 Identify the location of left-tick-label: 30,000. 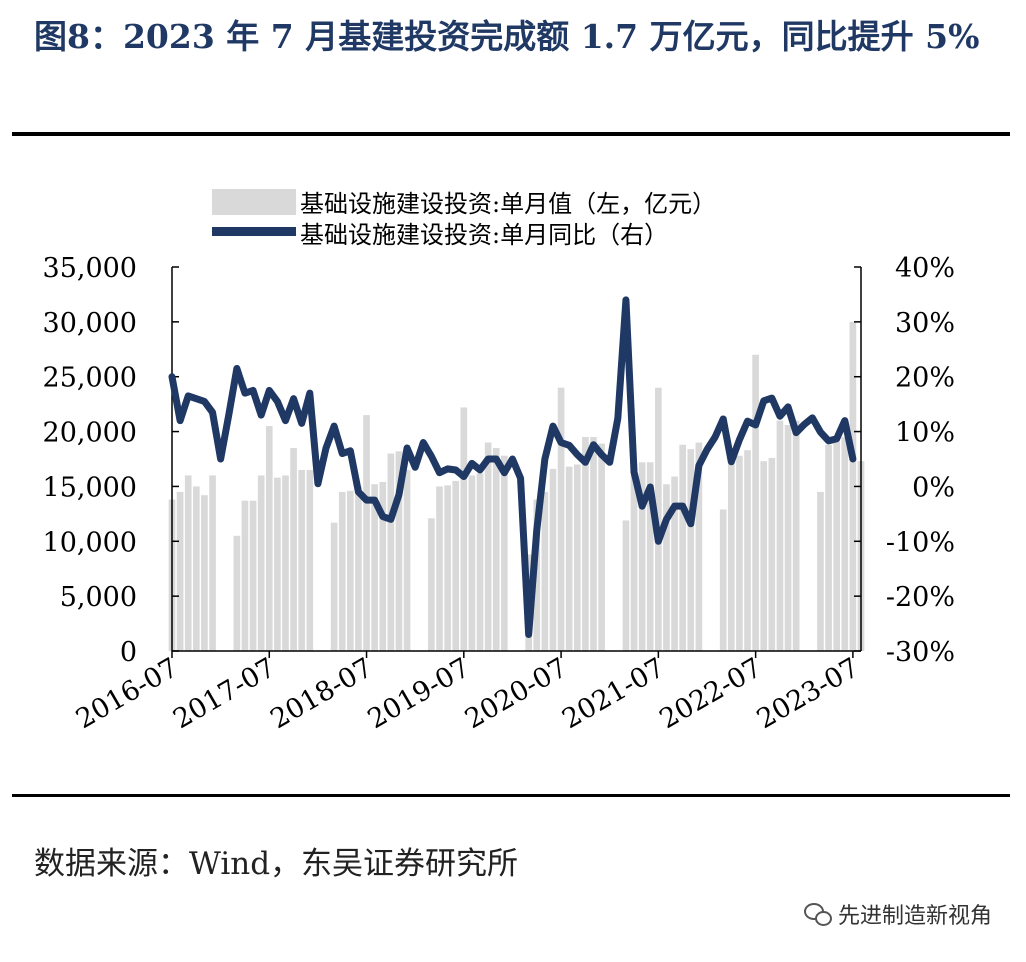
(90, 323).